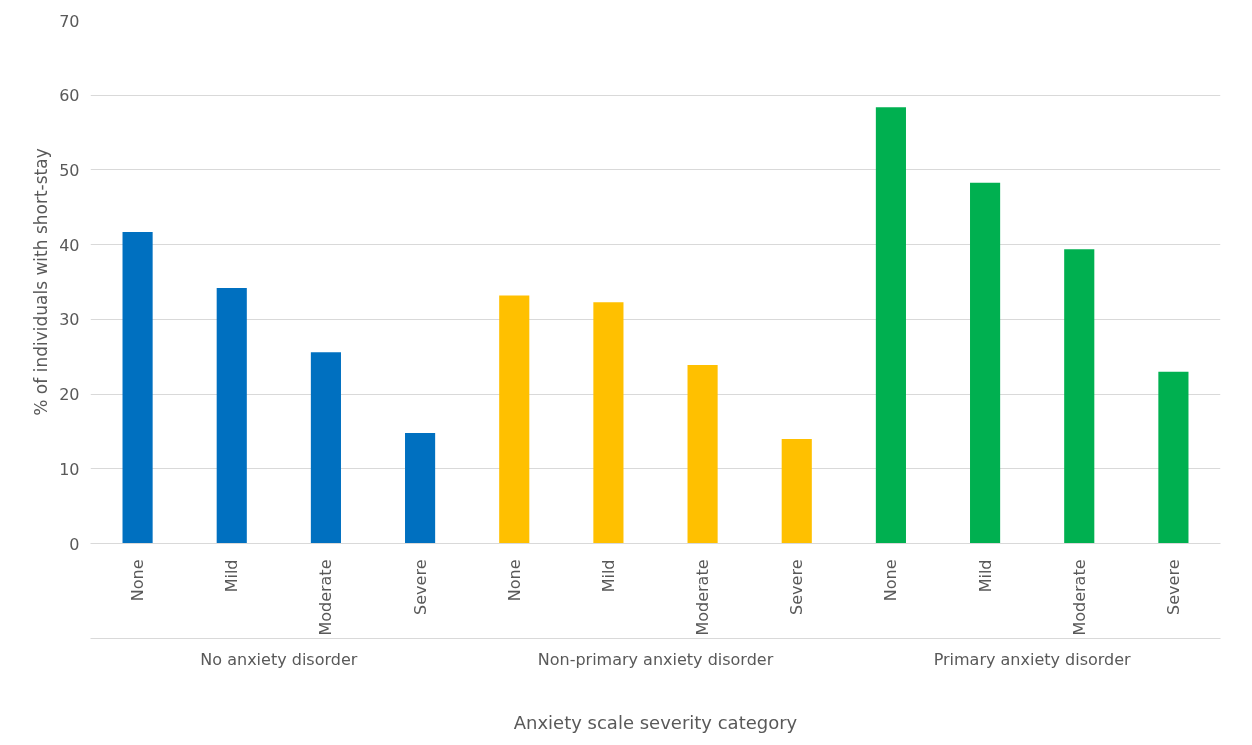 This screenshot has width=1252, height=745. What do you see at coordinates (69, 320) in the screenshot?
I see `y-tick-label: 30` at bounding box center [69, 320].